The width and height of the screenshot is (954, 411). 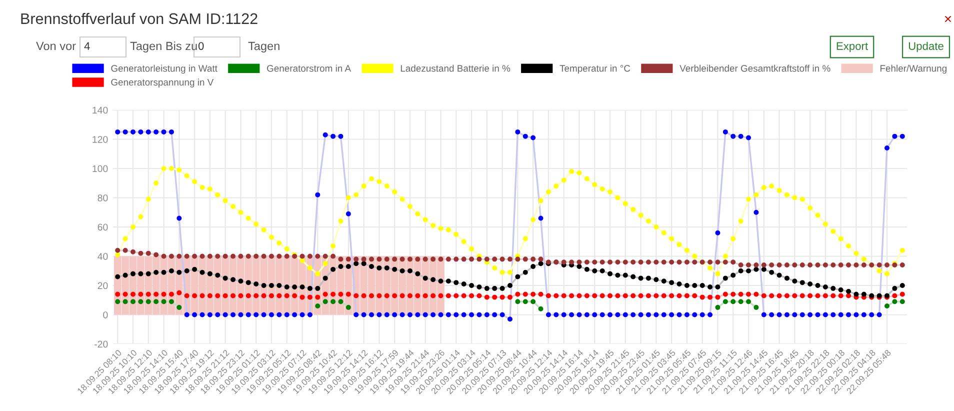 I want to click on legend-label: Verbleibender Gesamtkraftstoff in %, so click(x=755, y=68).